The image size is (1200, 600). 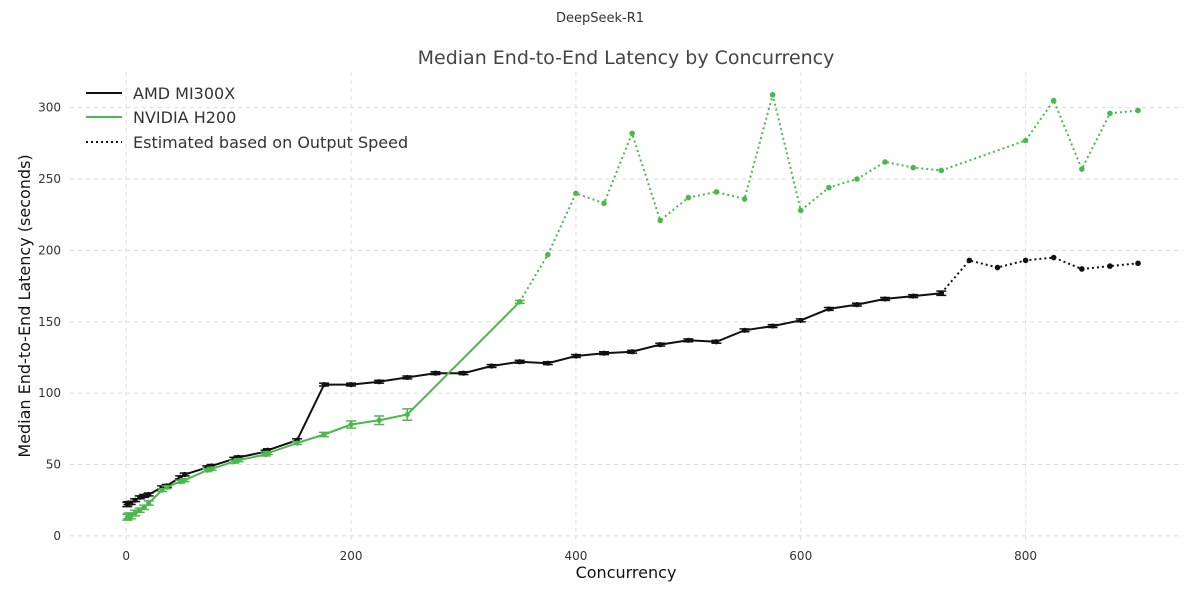 I want to click on x-tick-label: 800, so click(x=1025, y=556).